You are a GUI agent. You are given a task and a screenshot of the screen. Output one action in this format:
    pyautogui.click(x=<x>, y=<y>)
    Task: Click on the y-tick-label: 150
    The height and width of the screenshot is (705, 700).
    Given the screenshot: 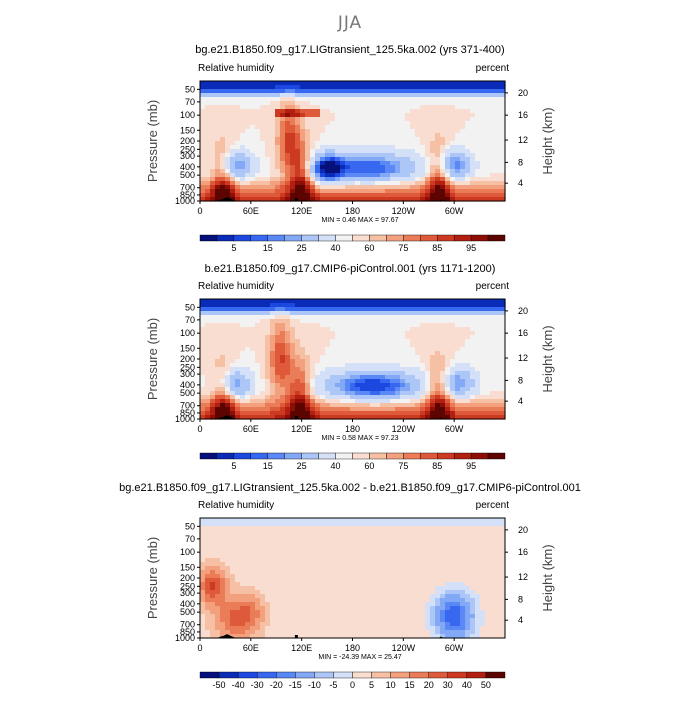 What is the action you would take?
    pyautogui.click(x=187, y=348)
    